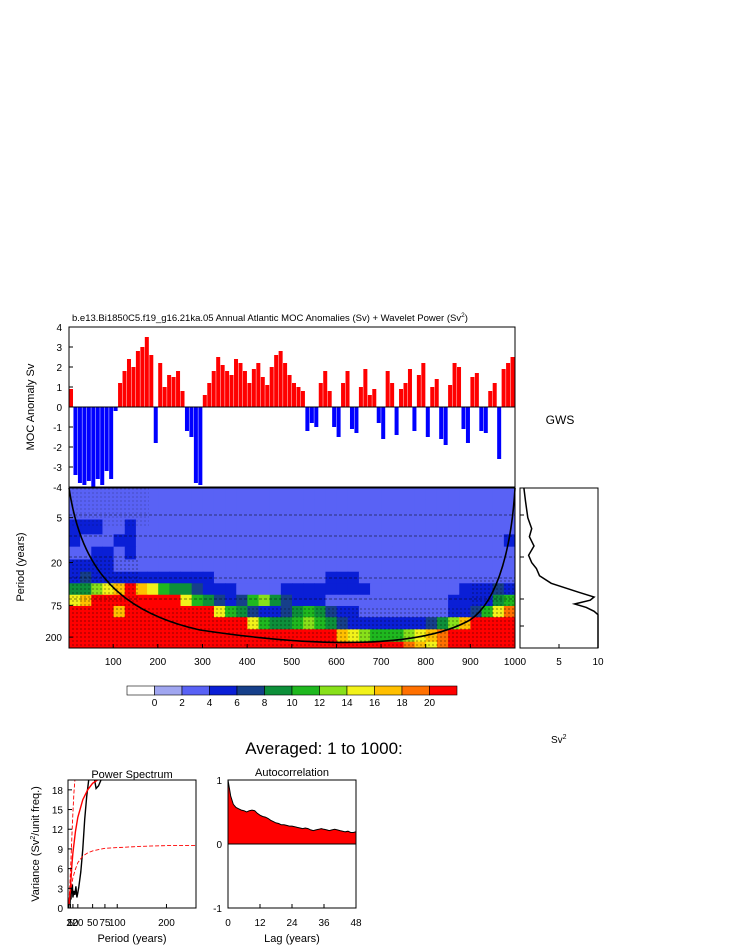 This screenshot has width=733, height=945. What do you see at coordinates (291, 662) in the screenshot?
I see `wavelet-xtick-label: 500` at bounding box center [291, 662].